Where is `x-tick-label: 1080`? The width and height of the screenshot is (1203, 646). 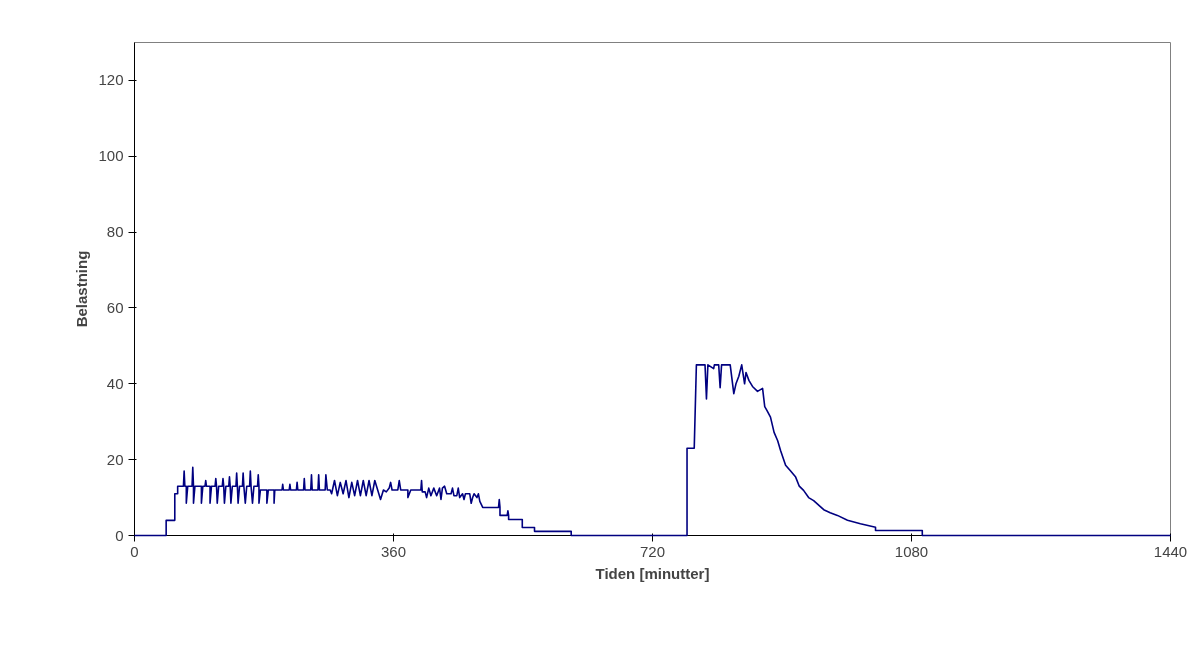
x-tick-label: 1080 is located at coordinates (911, 551).